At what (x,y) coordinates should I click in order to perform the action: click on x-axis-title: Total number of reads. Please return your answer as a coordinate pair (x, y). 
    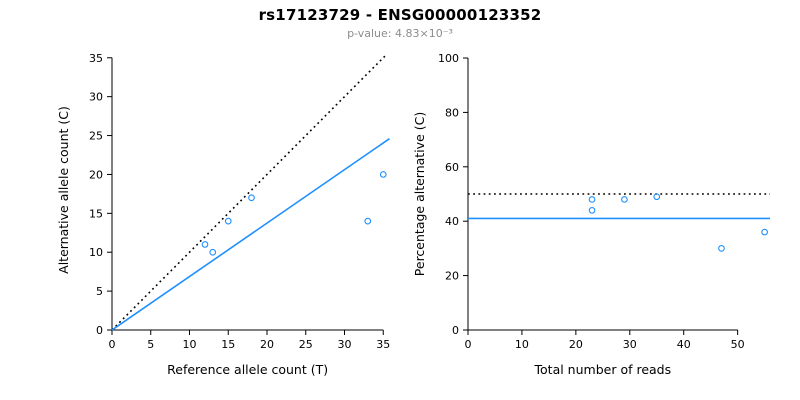
    Looking at the image, I should click on (603, 369).